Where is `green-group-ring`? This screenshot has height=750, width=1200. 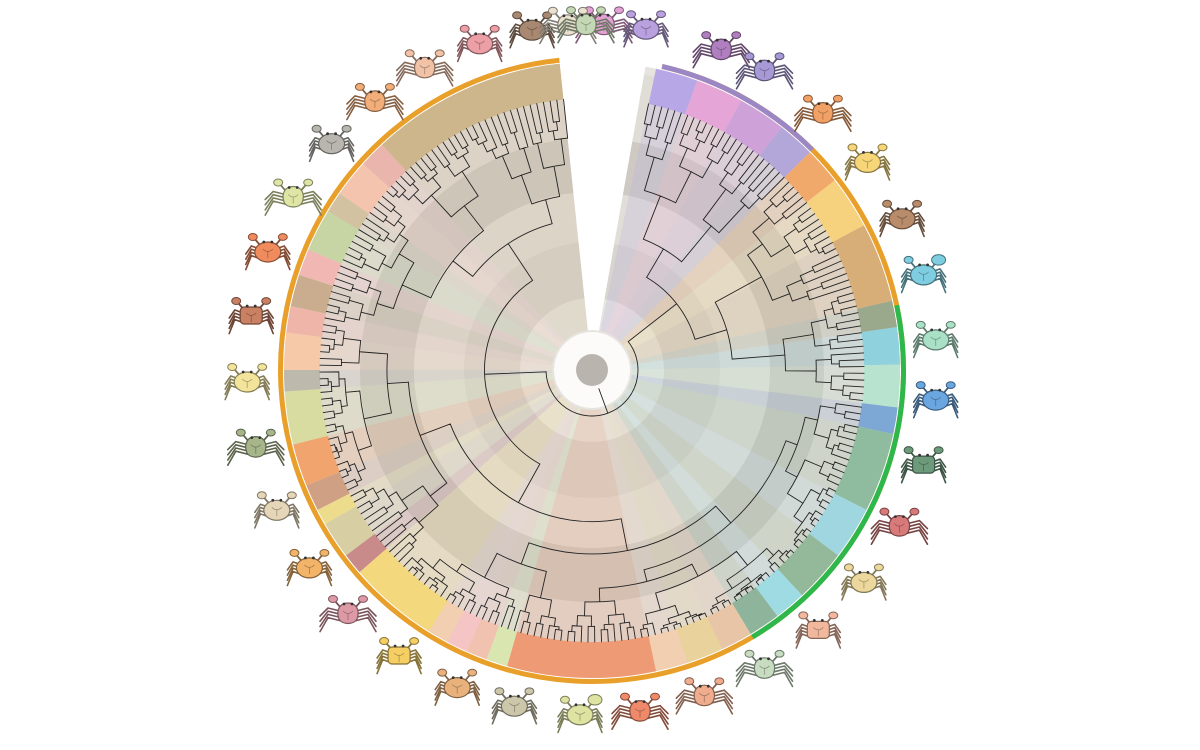
green-group-ring is located at coordinates (828, 472).